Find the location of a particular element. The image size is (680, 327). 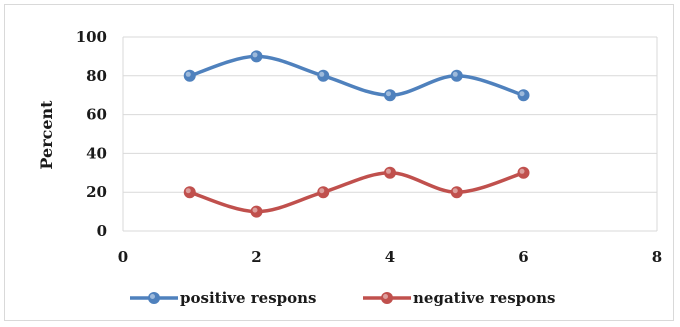

legend-marker-2-highlight is located at coordinates (385, 296).